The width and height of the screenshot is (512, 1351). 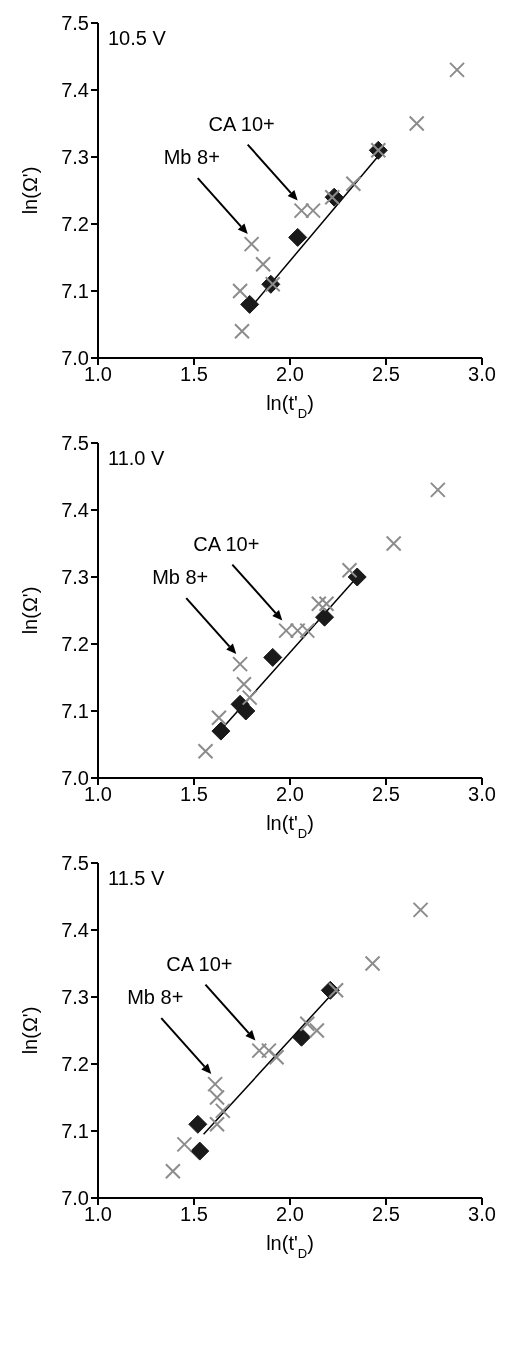 What do you see at coordinates (136, 458) in the screenshot?
I see `chart-title: 11.0 V` at bounding box center [136, 458].